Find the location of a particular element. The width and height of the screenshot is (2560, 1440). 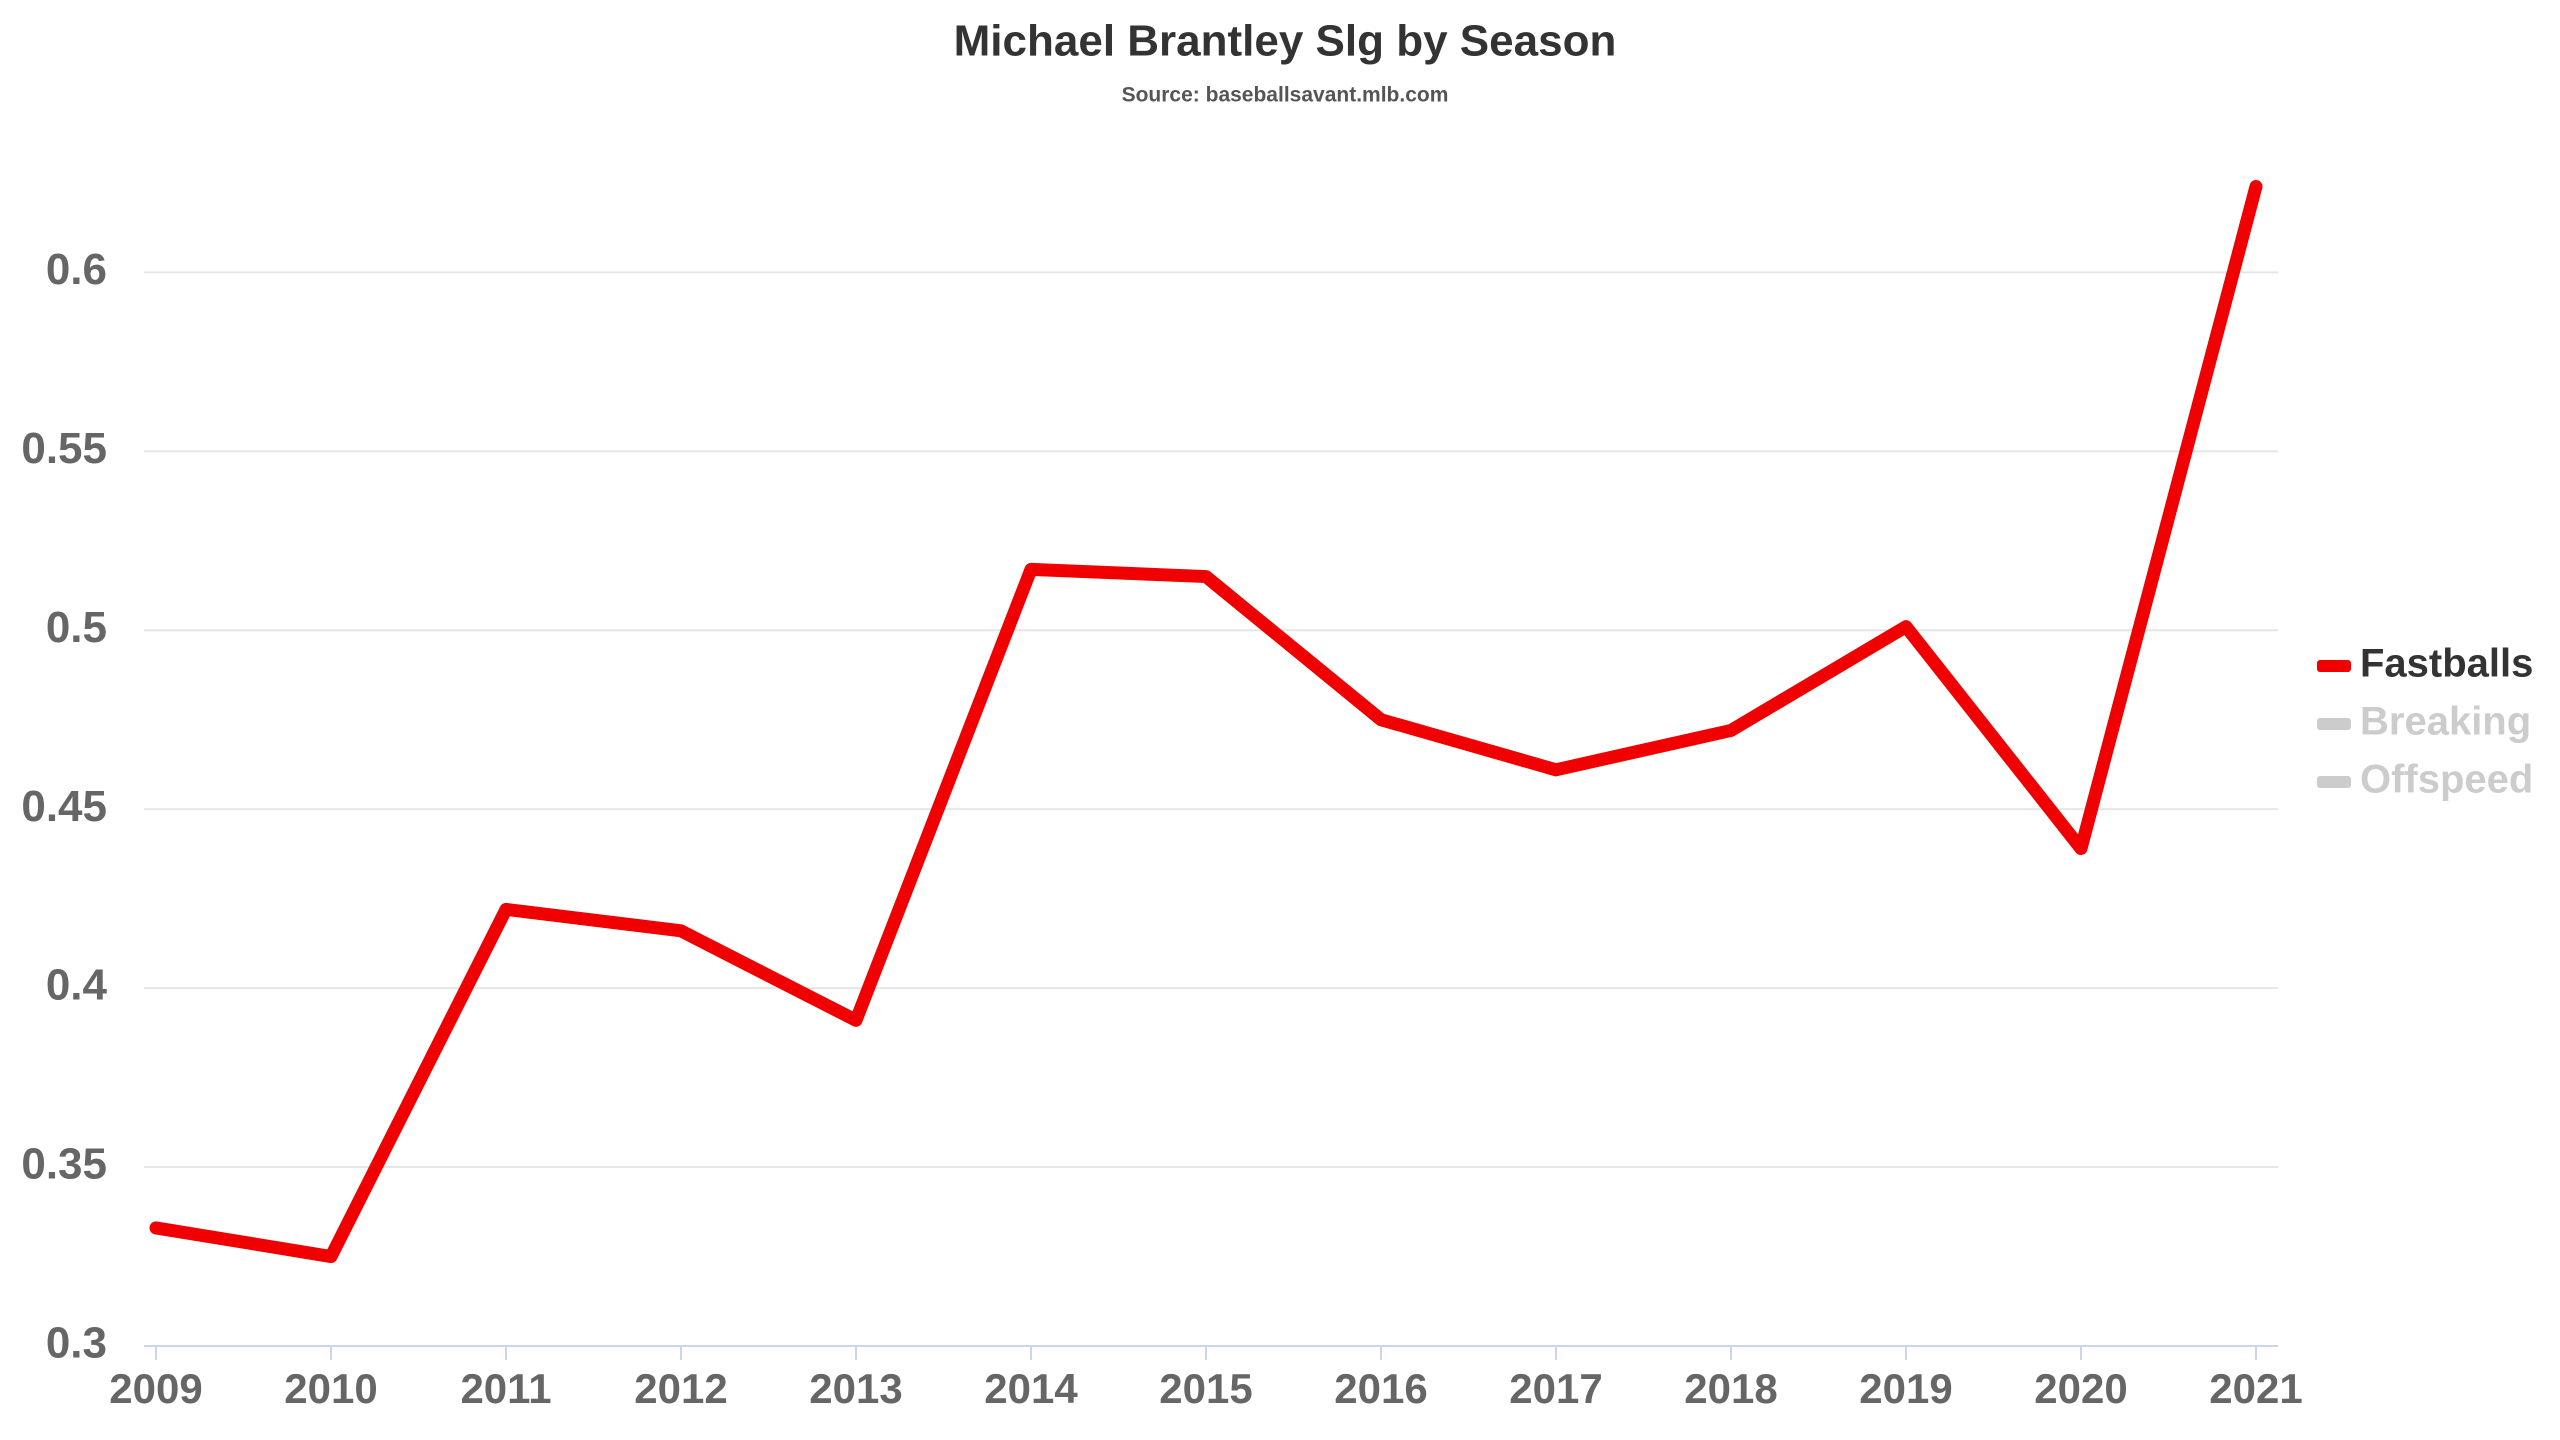

x-tick-label: 2016 is located at coordinates (1380, 1388).